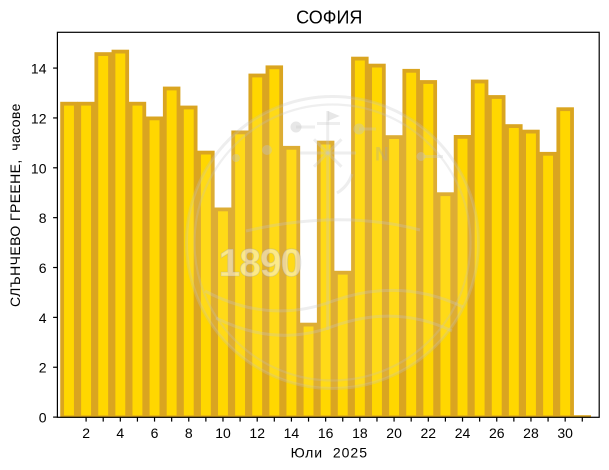 This screenshot has width=609, height=470. Describe the element at coordinates (394, 433) in the screenshot. I see `svg-text: 20` at that location.